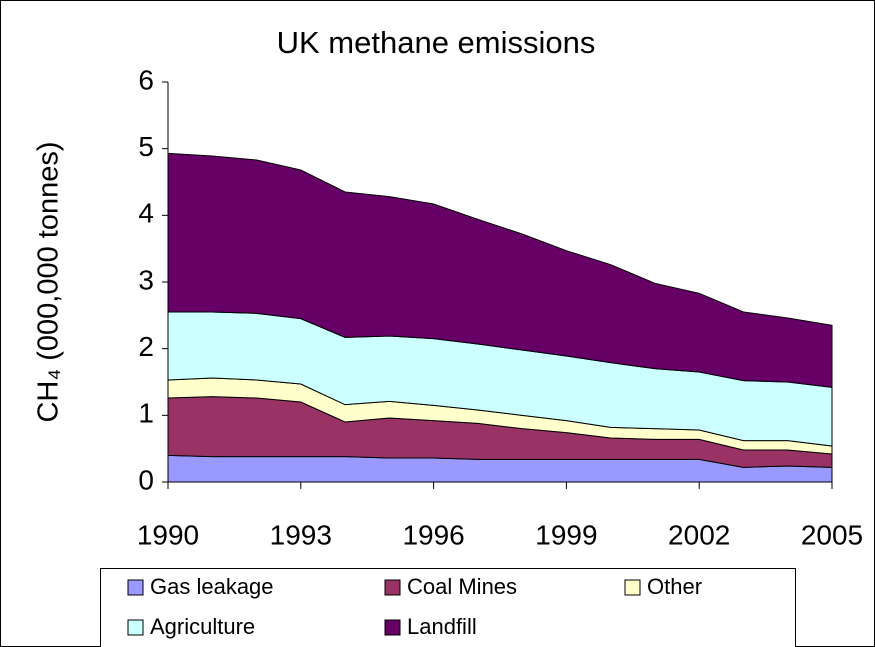 The image size is (875, 647). Describe the element at coordinates (436, 42) in the screenshot. I see `chart-title: UK methane emissions` at that location.